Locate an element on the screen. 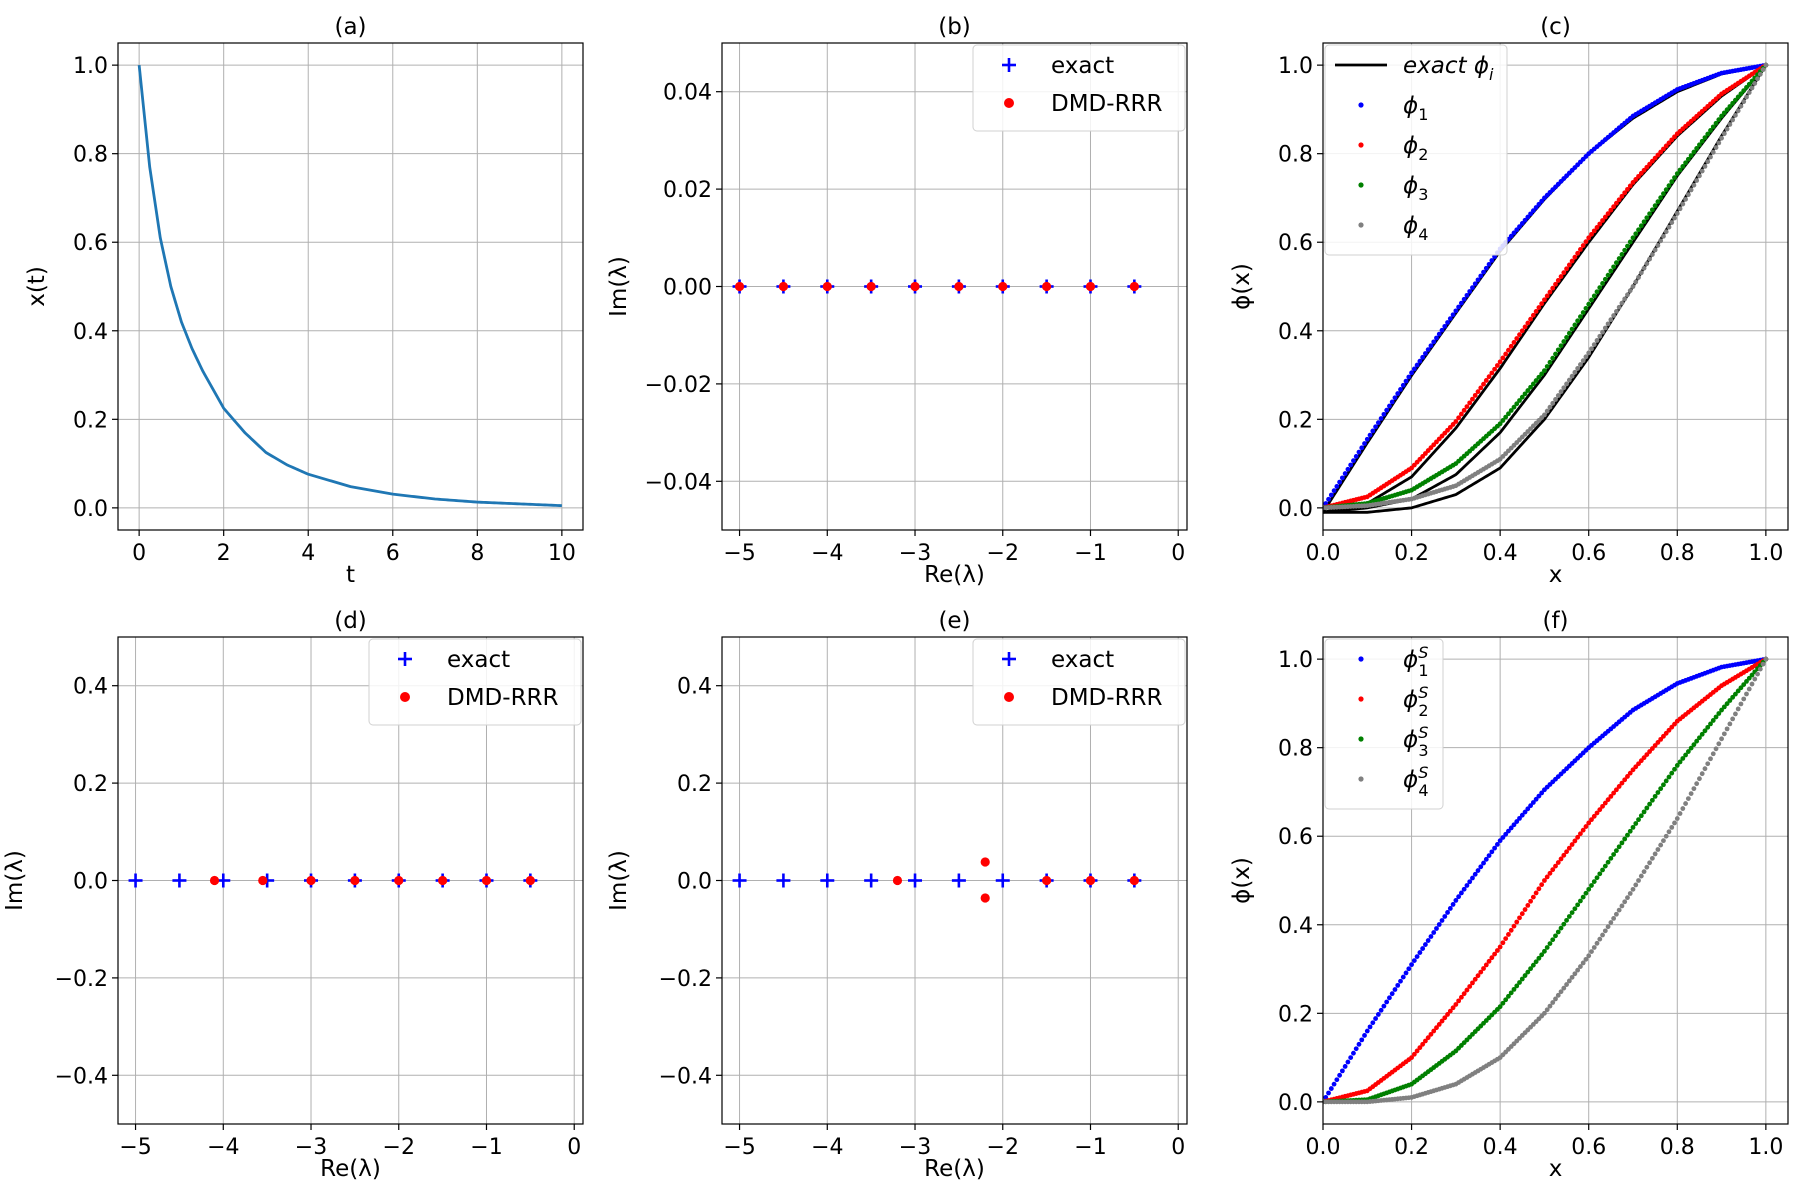 The image size is (1800, 1200). y-tick-label: 0.4 is located at coordinates (90, 332).